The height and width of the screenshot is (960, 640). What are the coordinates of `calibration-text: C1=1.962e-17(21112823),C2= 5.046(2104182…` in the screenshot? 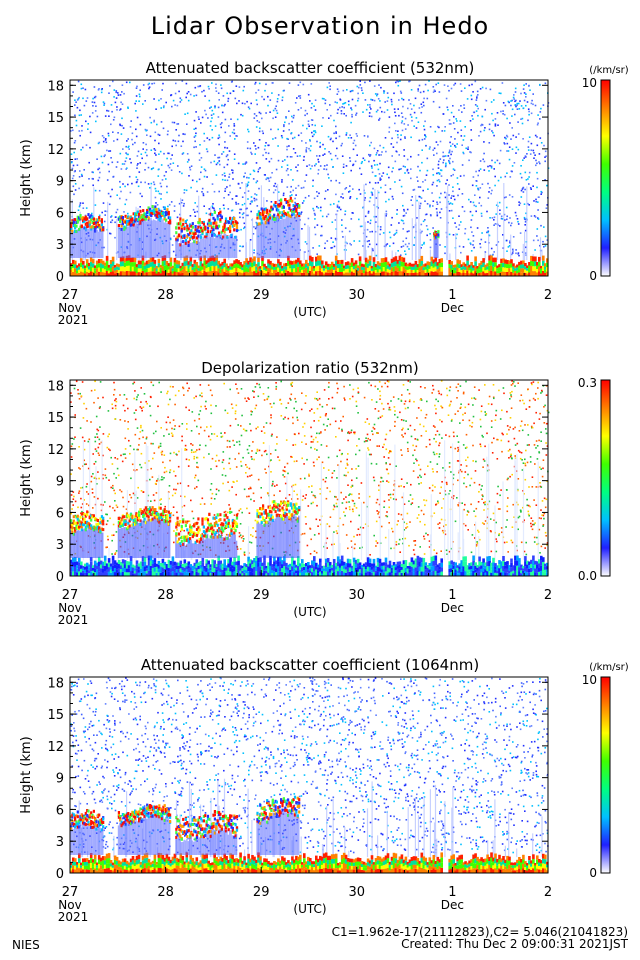 It's located at (479, 932).